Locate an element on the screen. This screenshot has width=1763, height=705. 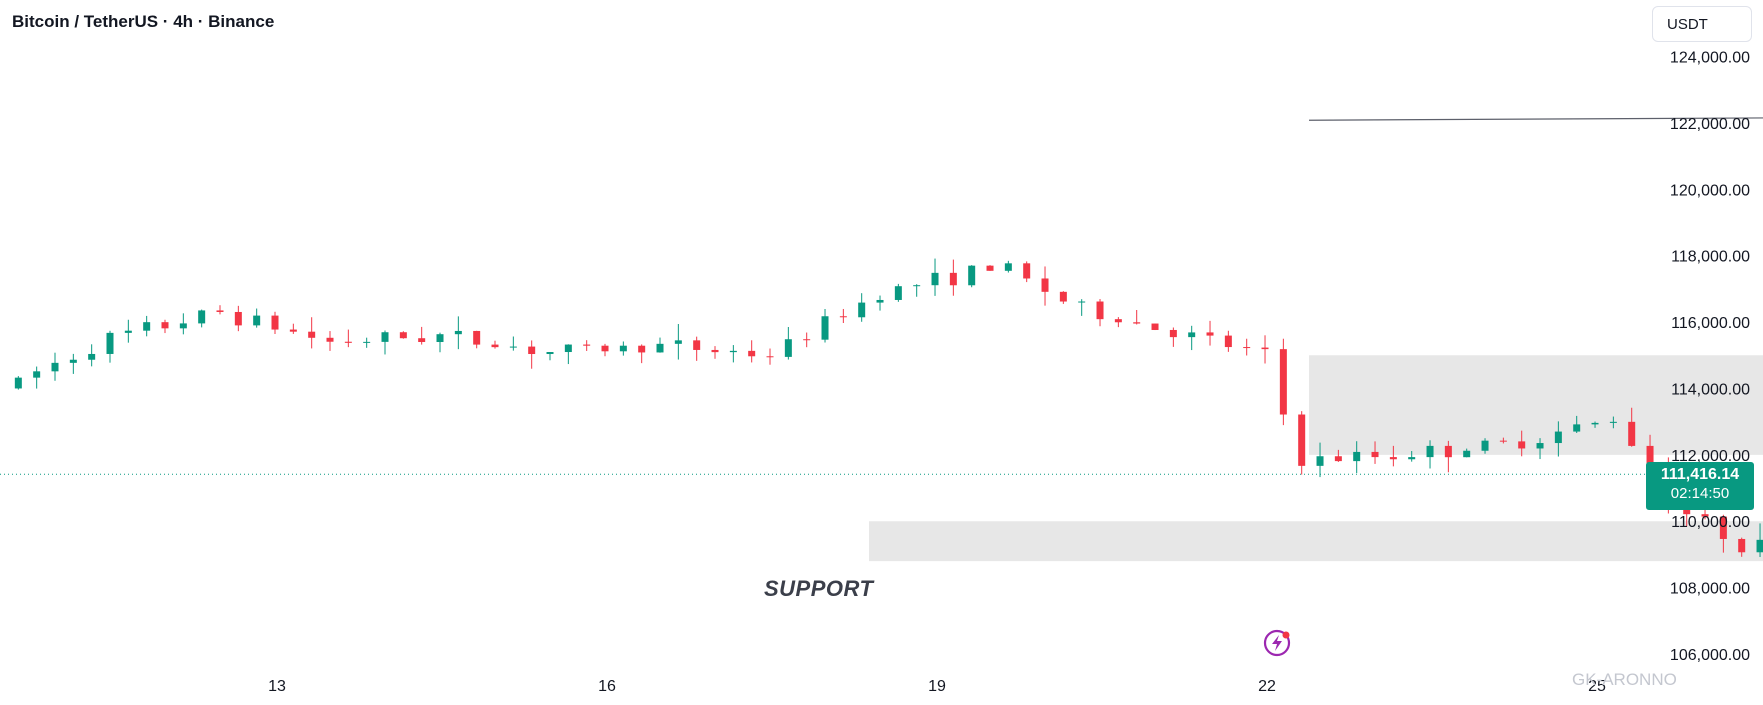
lightning-icon is located at coordinates (1277, 643).